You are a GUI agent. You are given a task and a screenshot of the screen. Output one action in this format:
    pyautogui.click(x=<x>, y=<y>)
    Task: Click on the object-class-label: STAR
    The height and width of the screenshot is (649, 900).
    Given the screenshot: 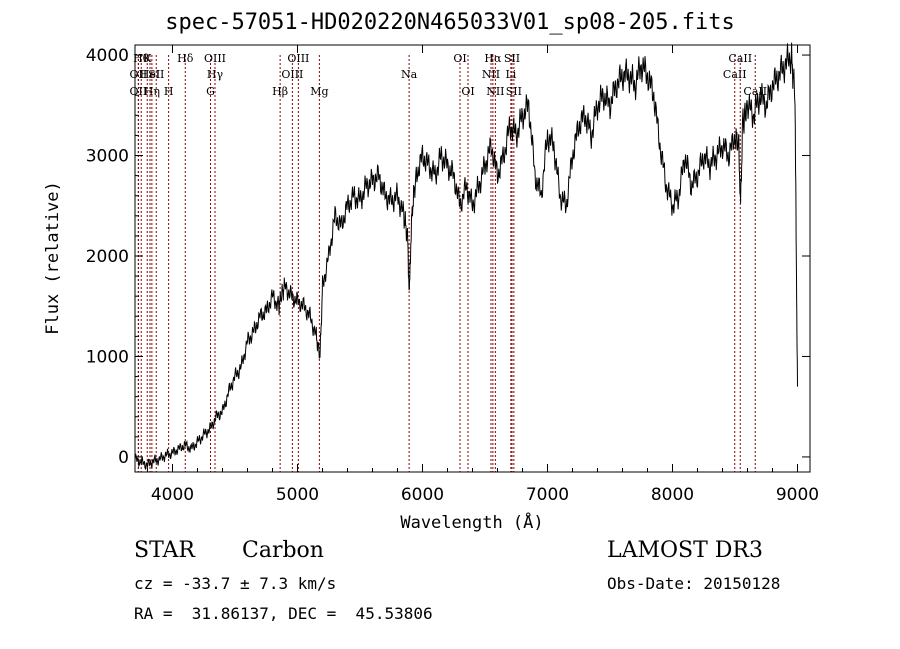 What is the action you would take?
    pyautogui.click(x=164, y=550)
    